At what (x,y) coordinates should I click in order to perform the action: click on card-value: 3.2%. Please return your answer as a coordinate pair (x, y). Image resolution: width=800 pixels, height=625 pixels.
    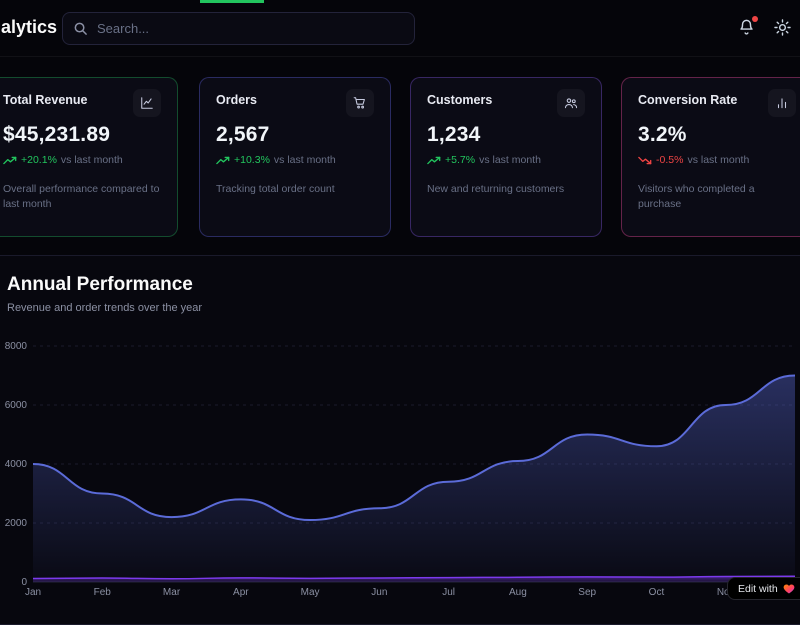
    Looking at the image, I should click on (717, 135).